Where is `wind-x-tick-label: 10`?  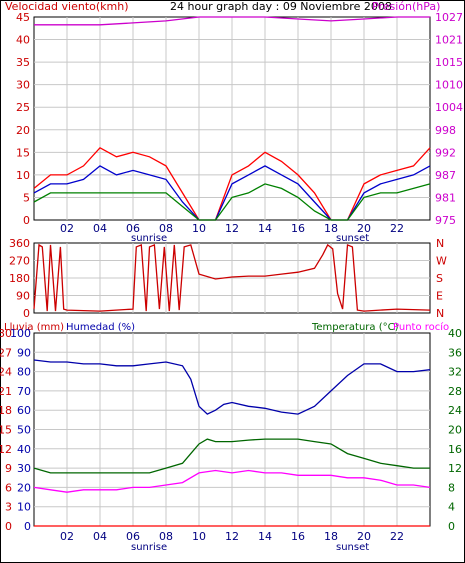
wind-x-tick-label: 10 is located at coordinates (199, 228).